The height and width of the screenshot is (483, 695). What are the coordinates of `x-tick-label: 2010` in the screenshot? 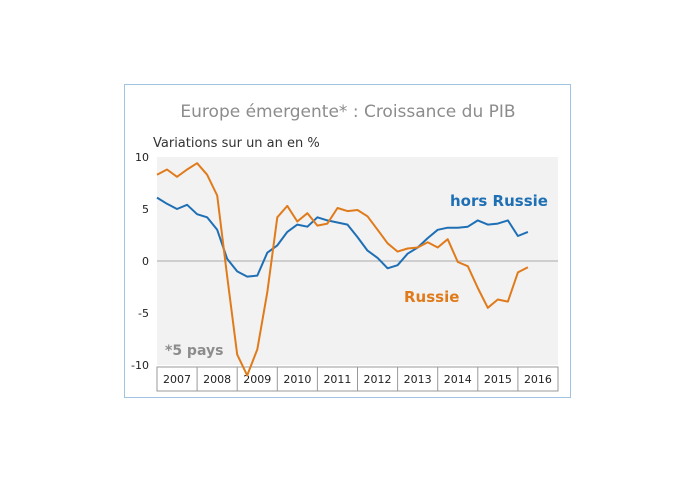 It's located at (297, 379).